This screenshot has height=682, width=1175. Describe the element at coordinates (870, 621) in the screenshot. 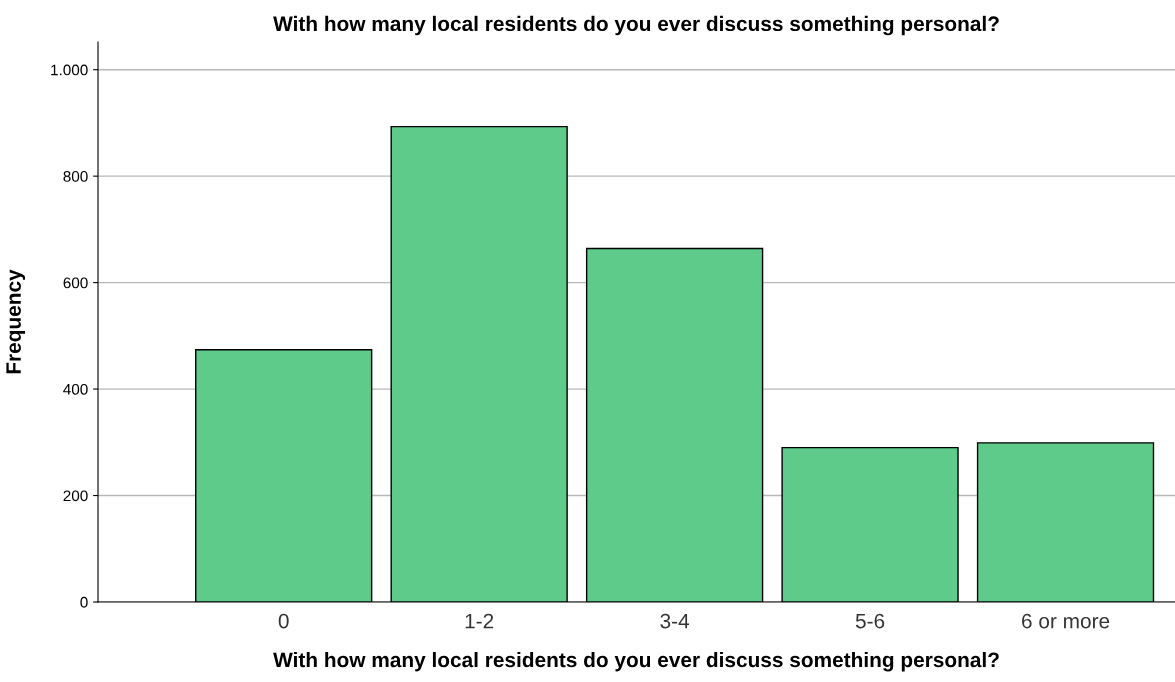

I see `x-tick-label: 5-6` at that location.